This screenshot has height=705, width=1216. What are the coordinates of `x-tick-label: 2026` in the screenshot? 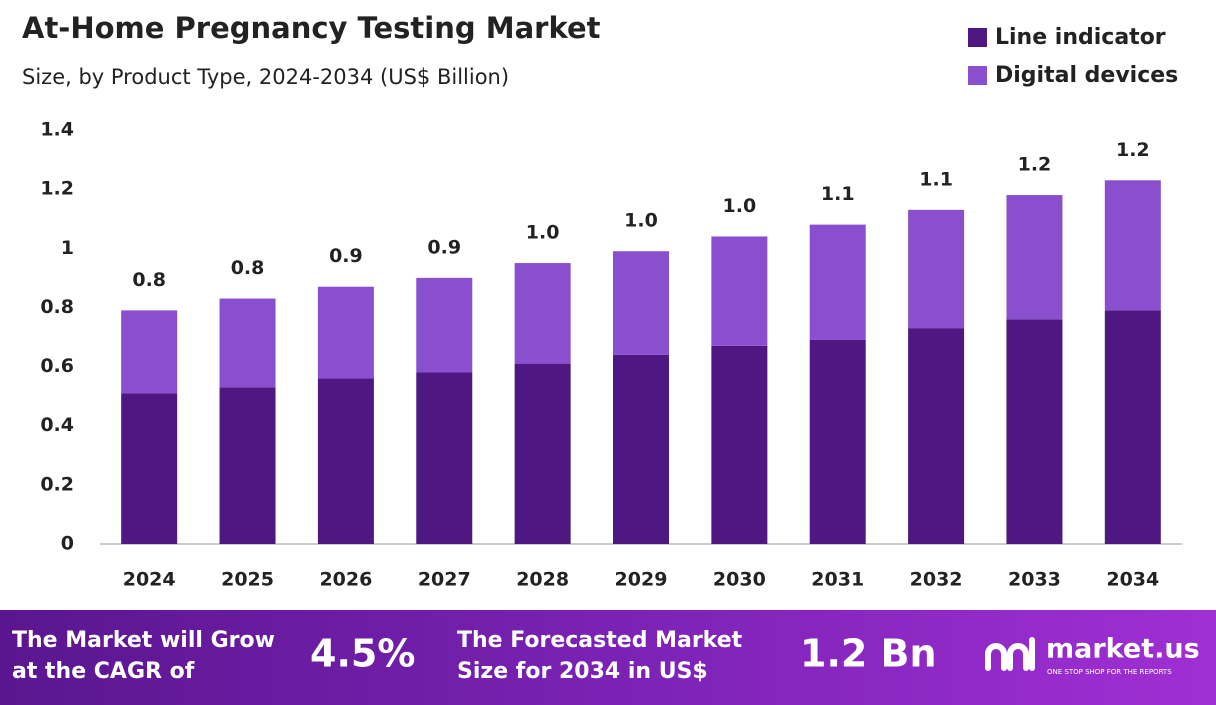 It's located at (345, 580).